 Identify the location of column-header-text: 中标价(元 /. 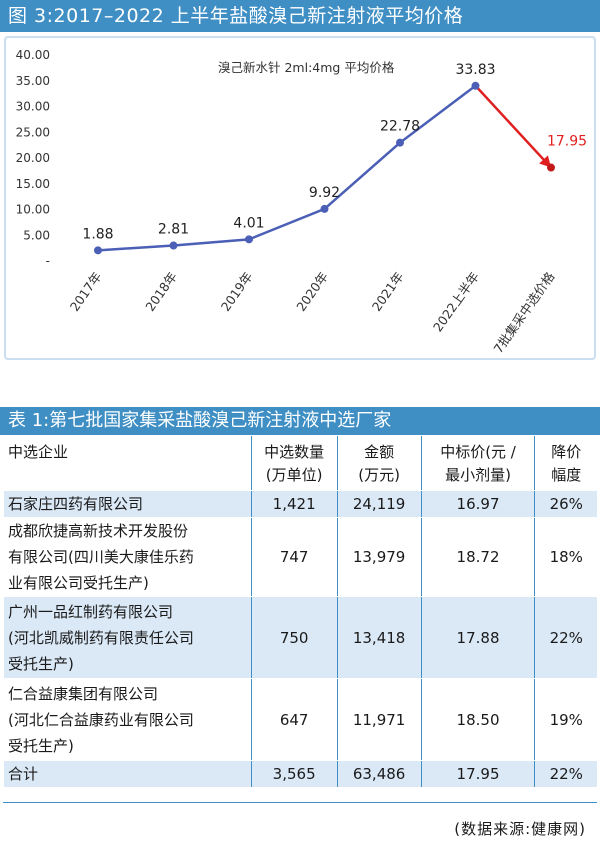
(478, 451).